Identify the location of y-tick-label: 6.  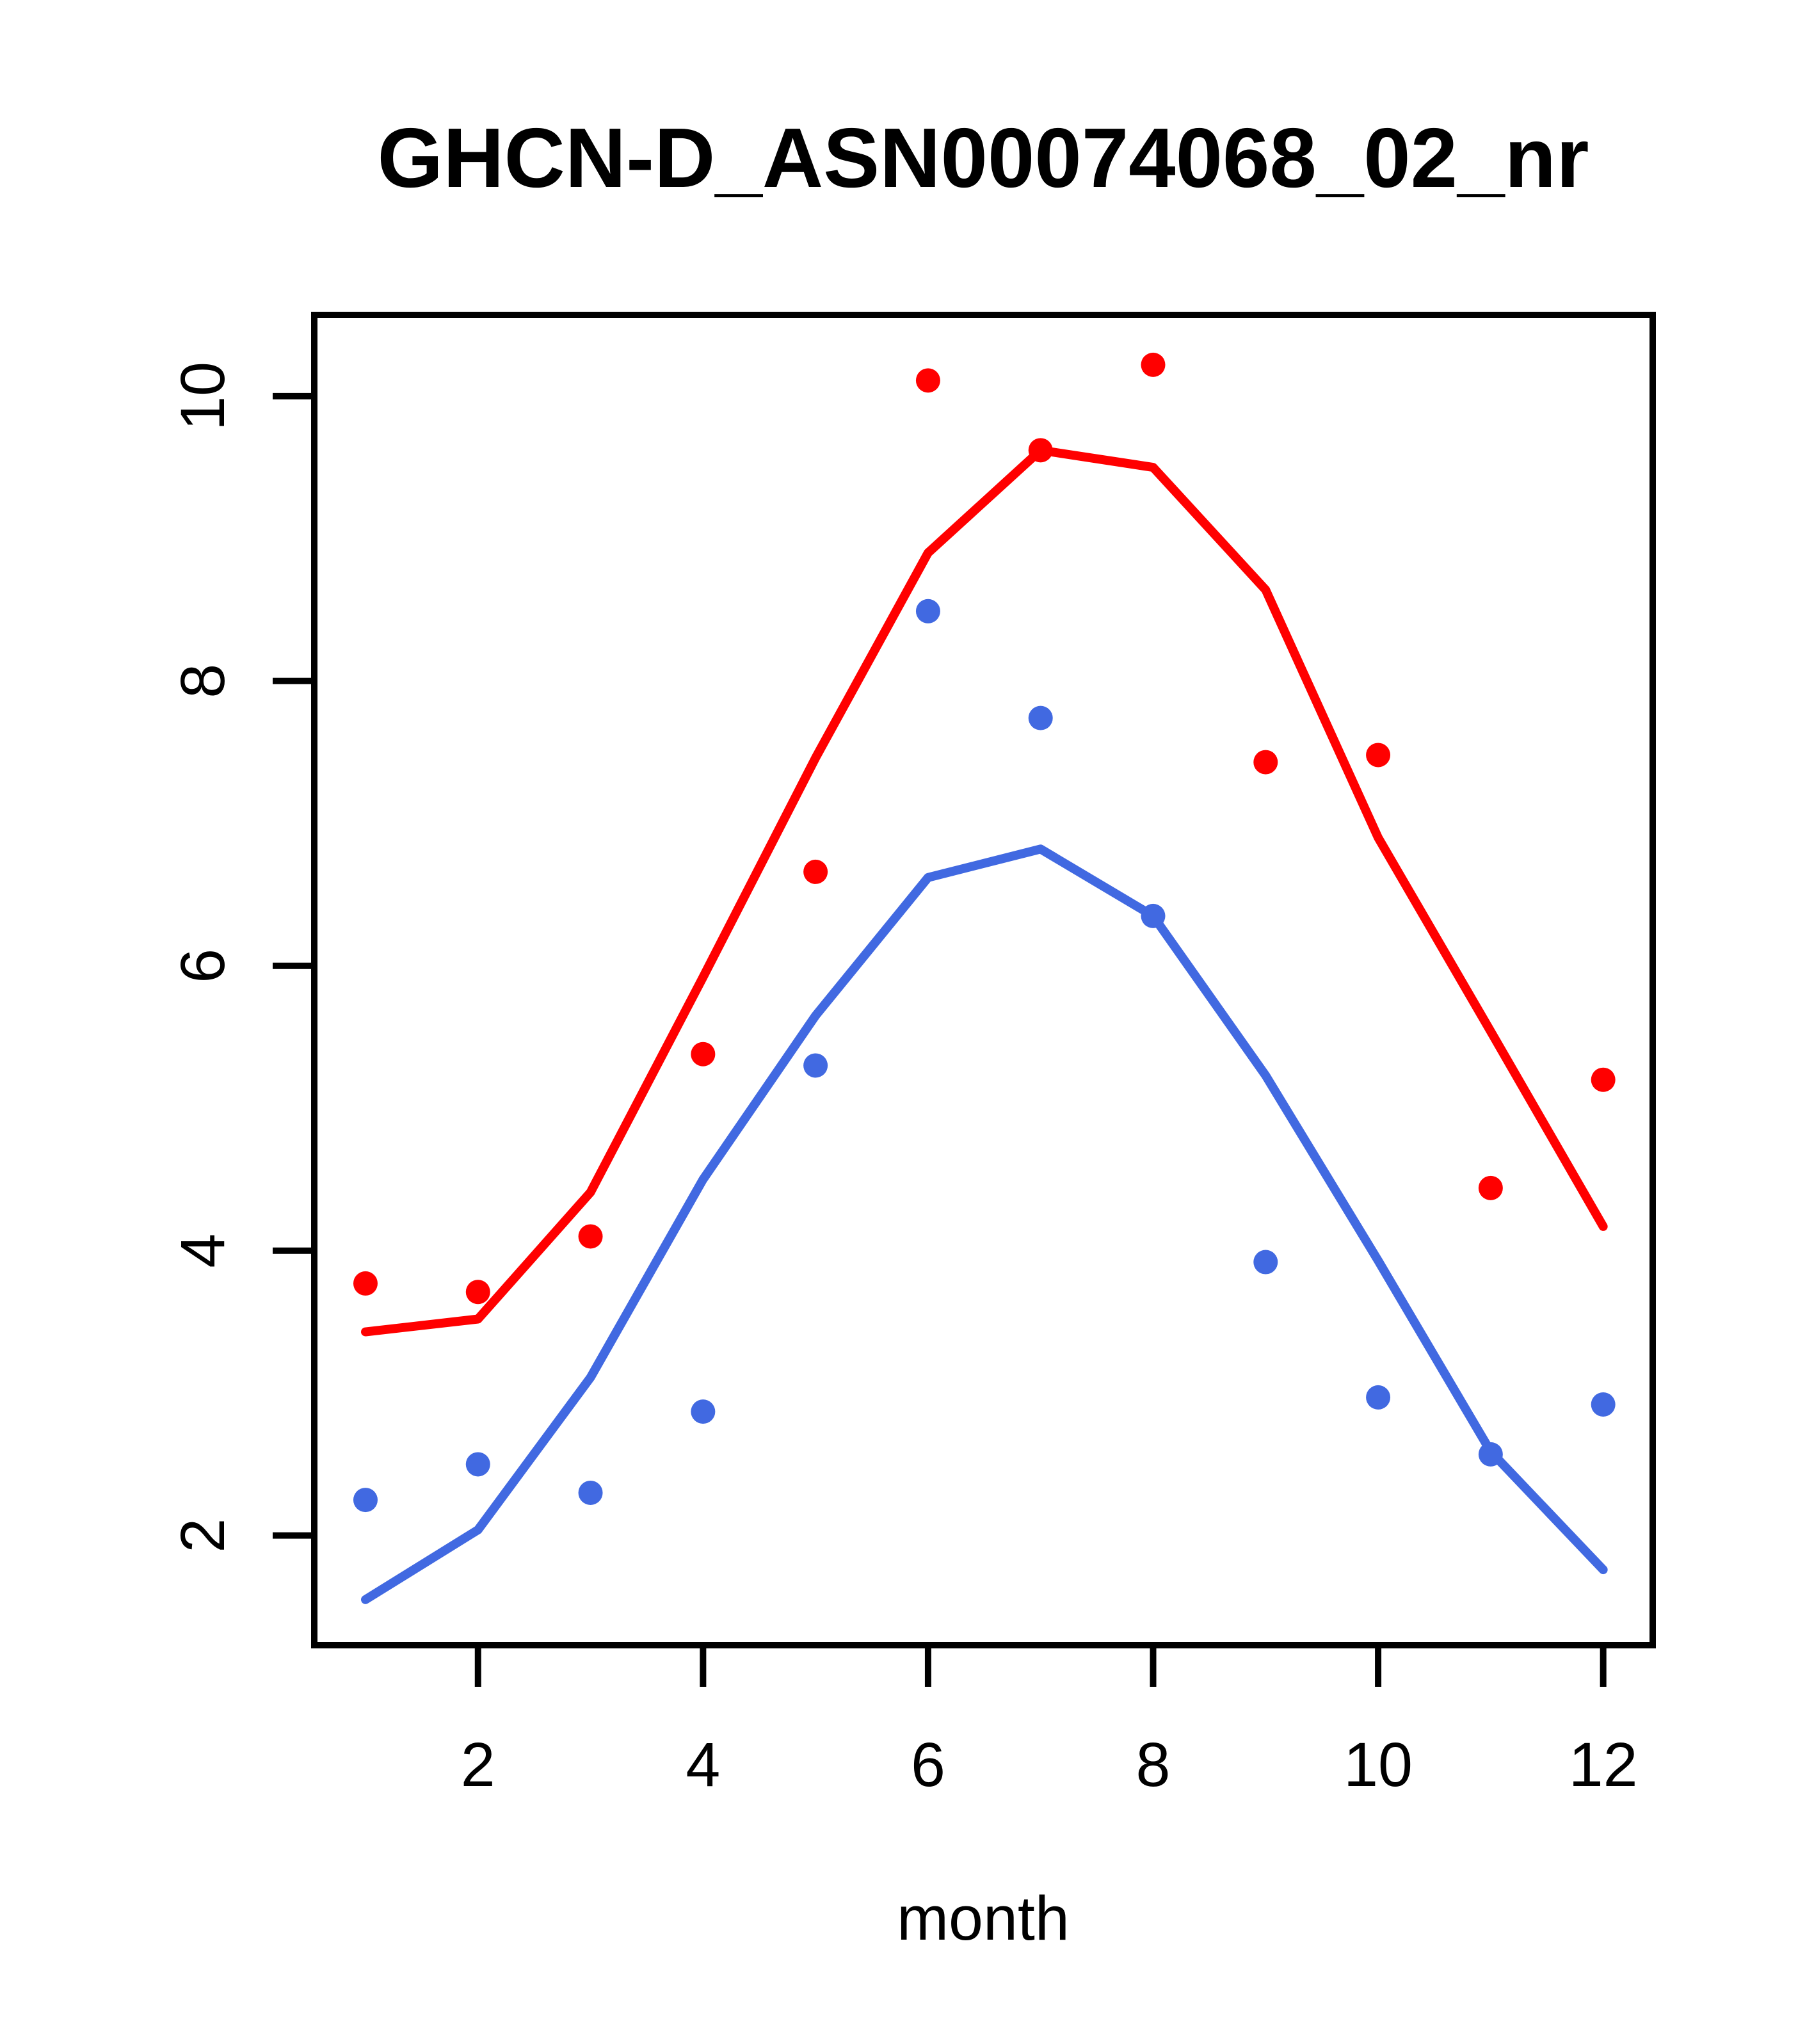
(202, 966).